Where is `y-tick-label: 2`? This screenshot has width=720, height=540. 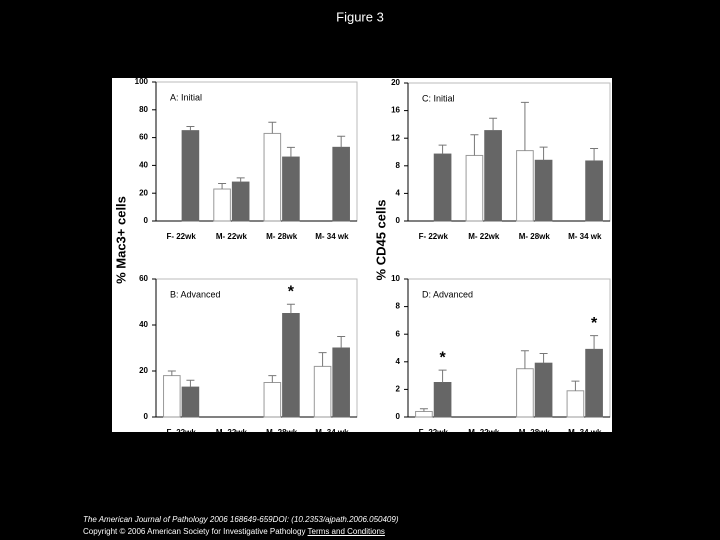
y-tick-label: 2 is located at coordinates (398, 389).